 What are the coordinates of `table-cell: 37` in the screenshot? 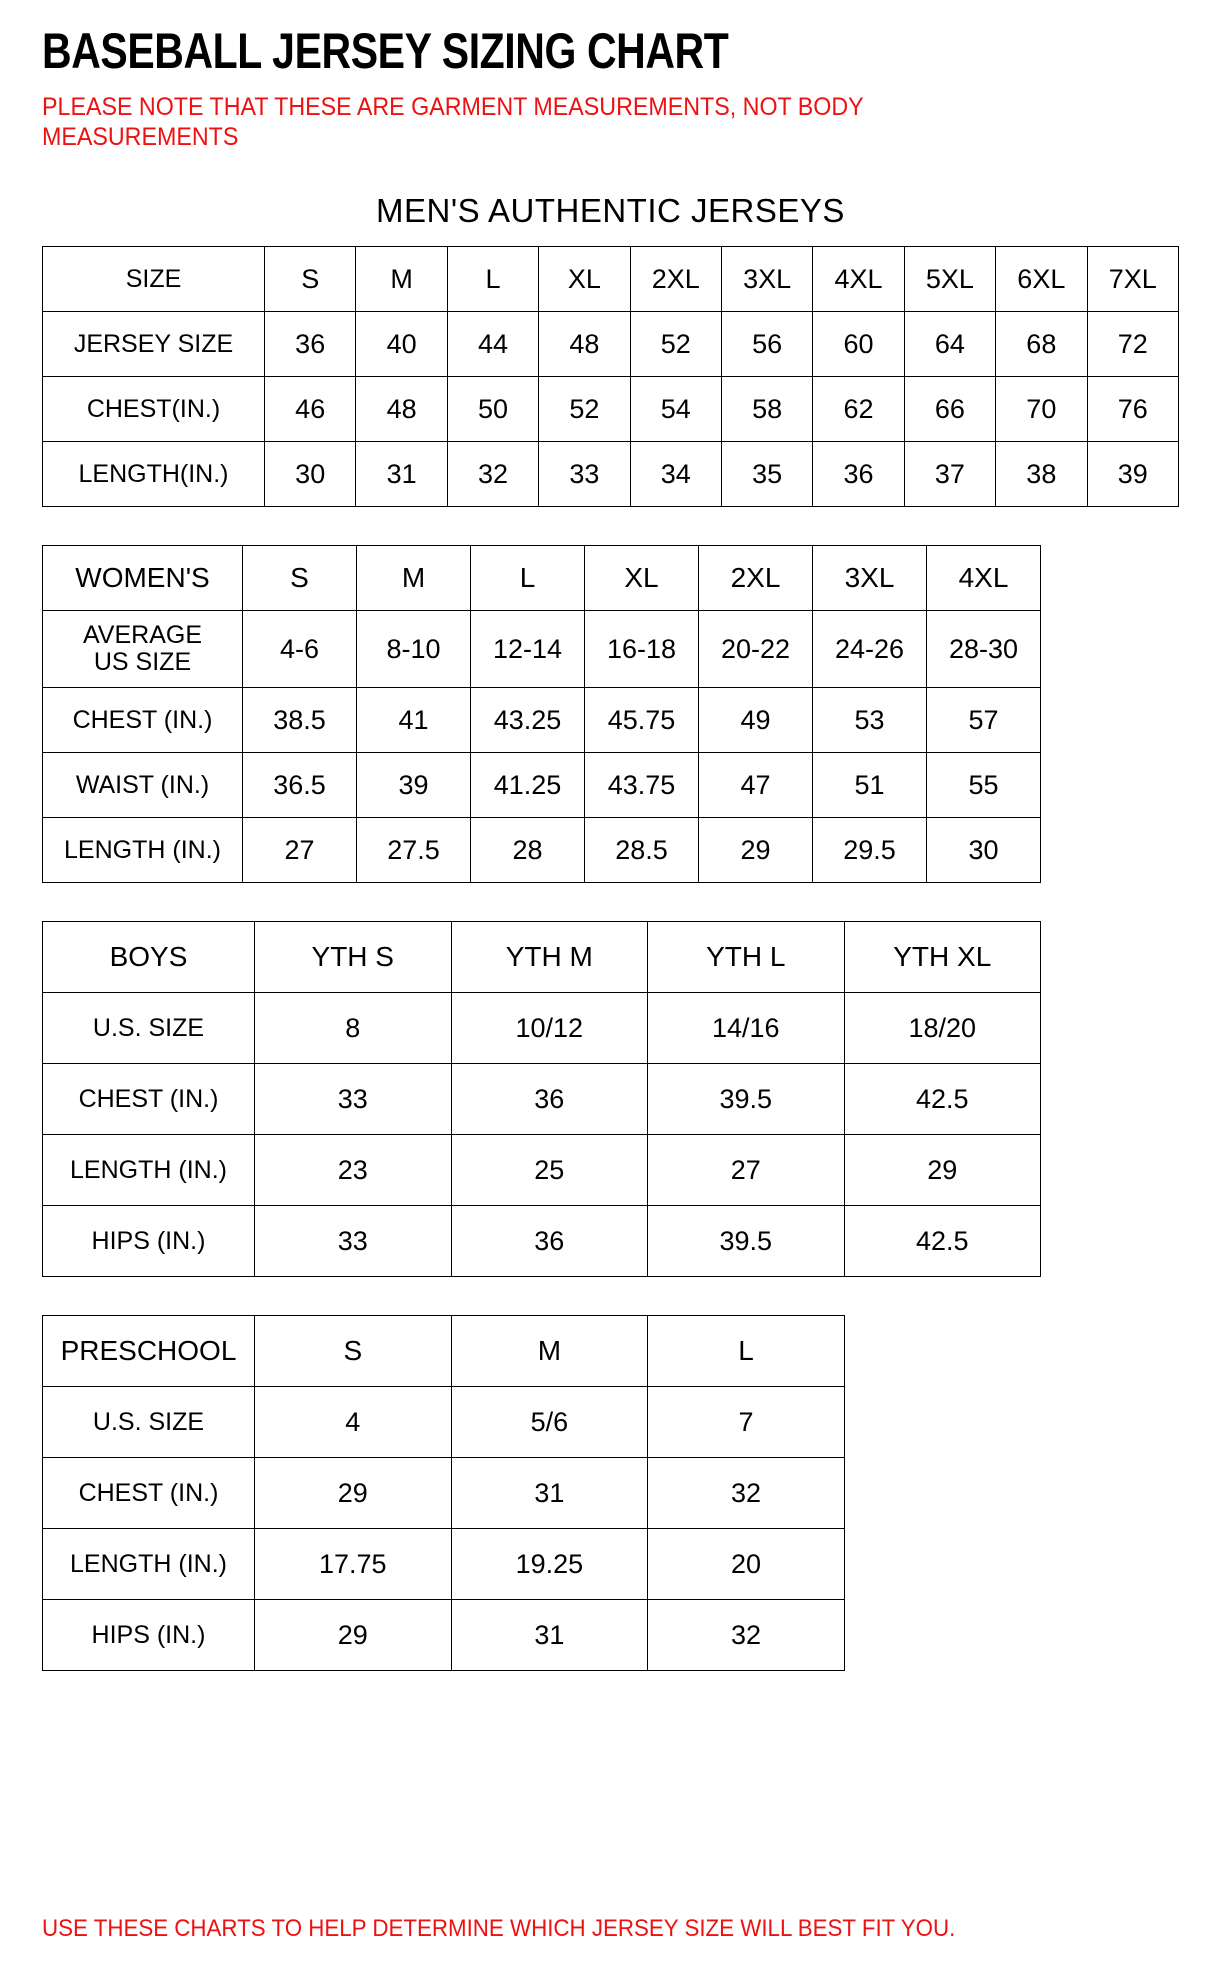 It's located at (950, 474).